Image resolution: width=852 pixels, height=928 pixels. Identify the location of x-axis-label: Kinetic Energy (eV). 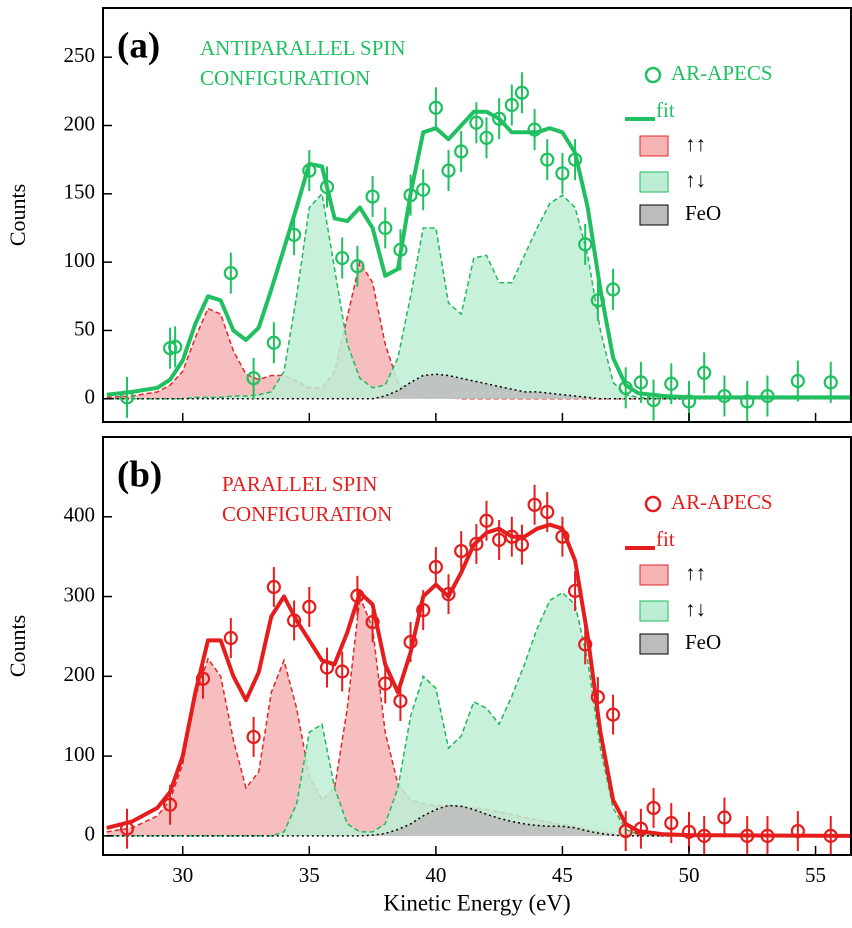
(476, 902).